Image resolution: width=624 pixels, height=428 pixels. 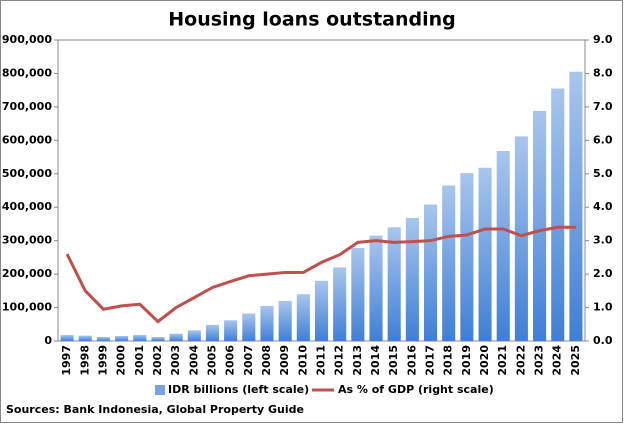 I want to click on y2-tick-label: 0.0, so click(x=603, y=340).